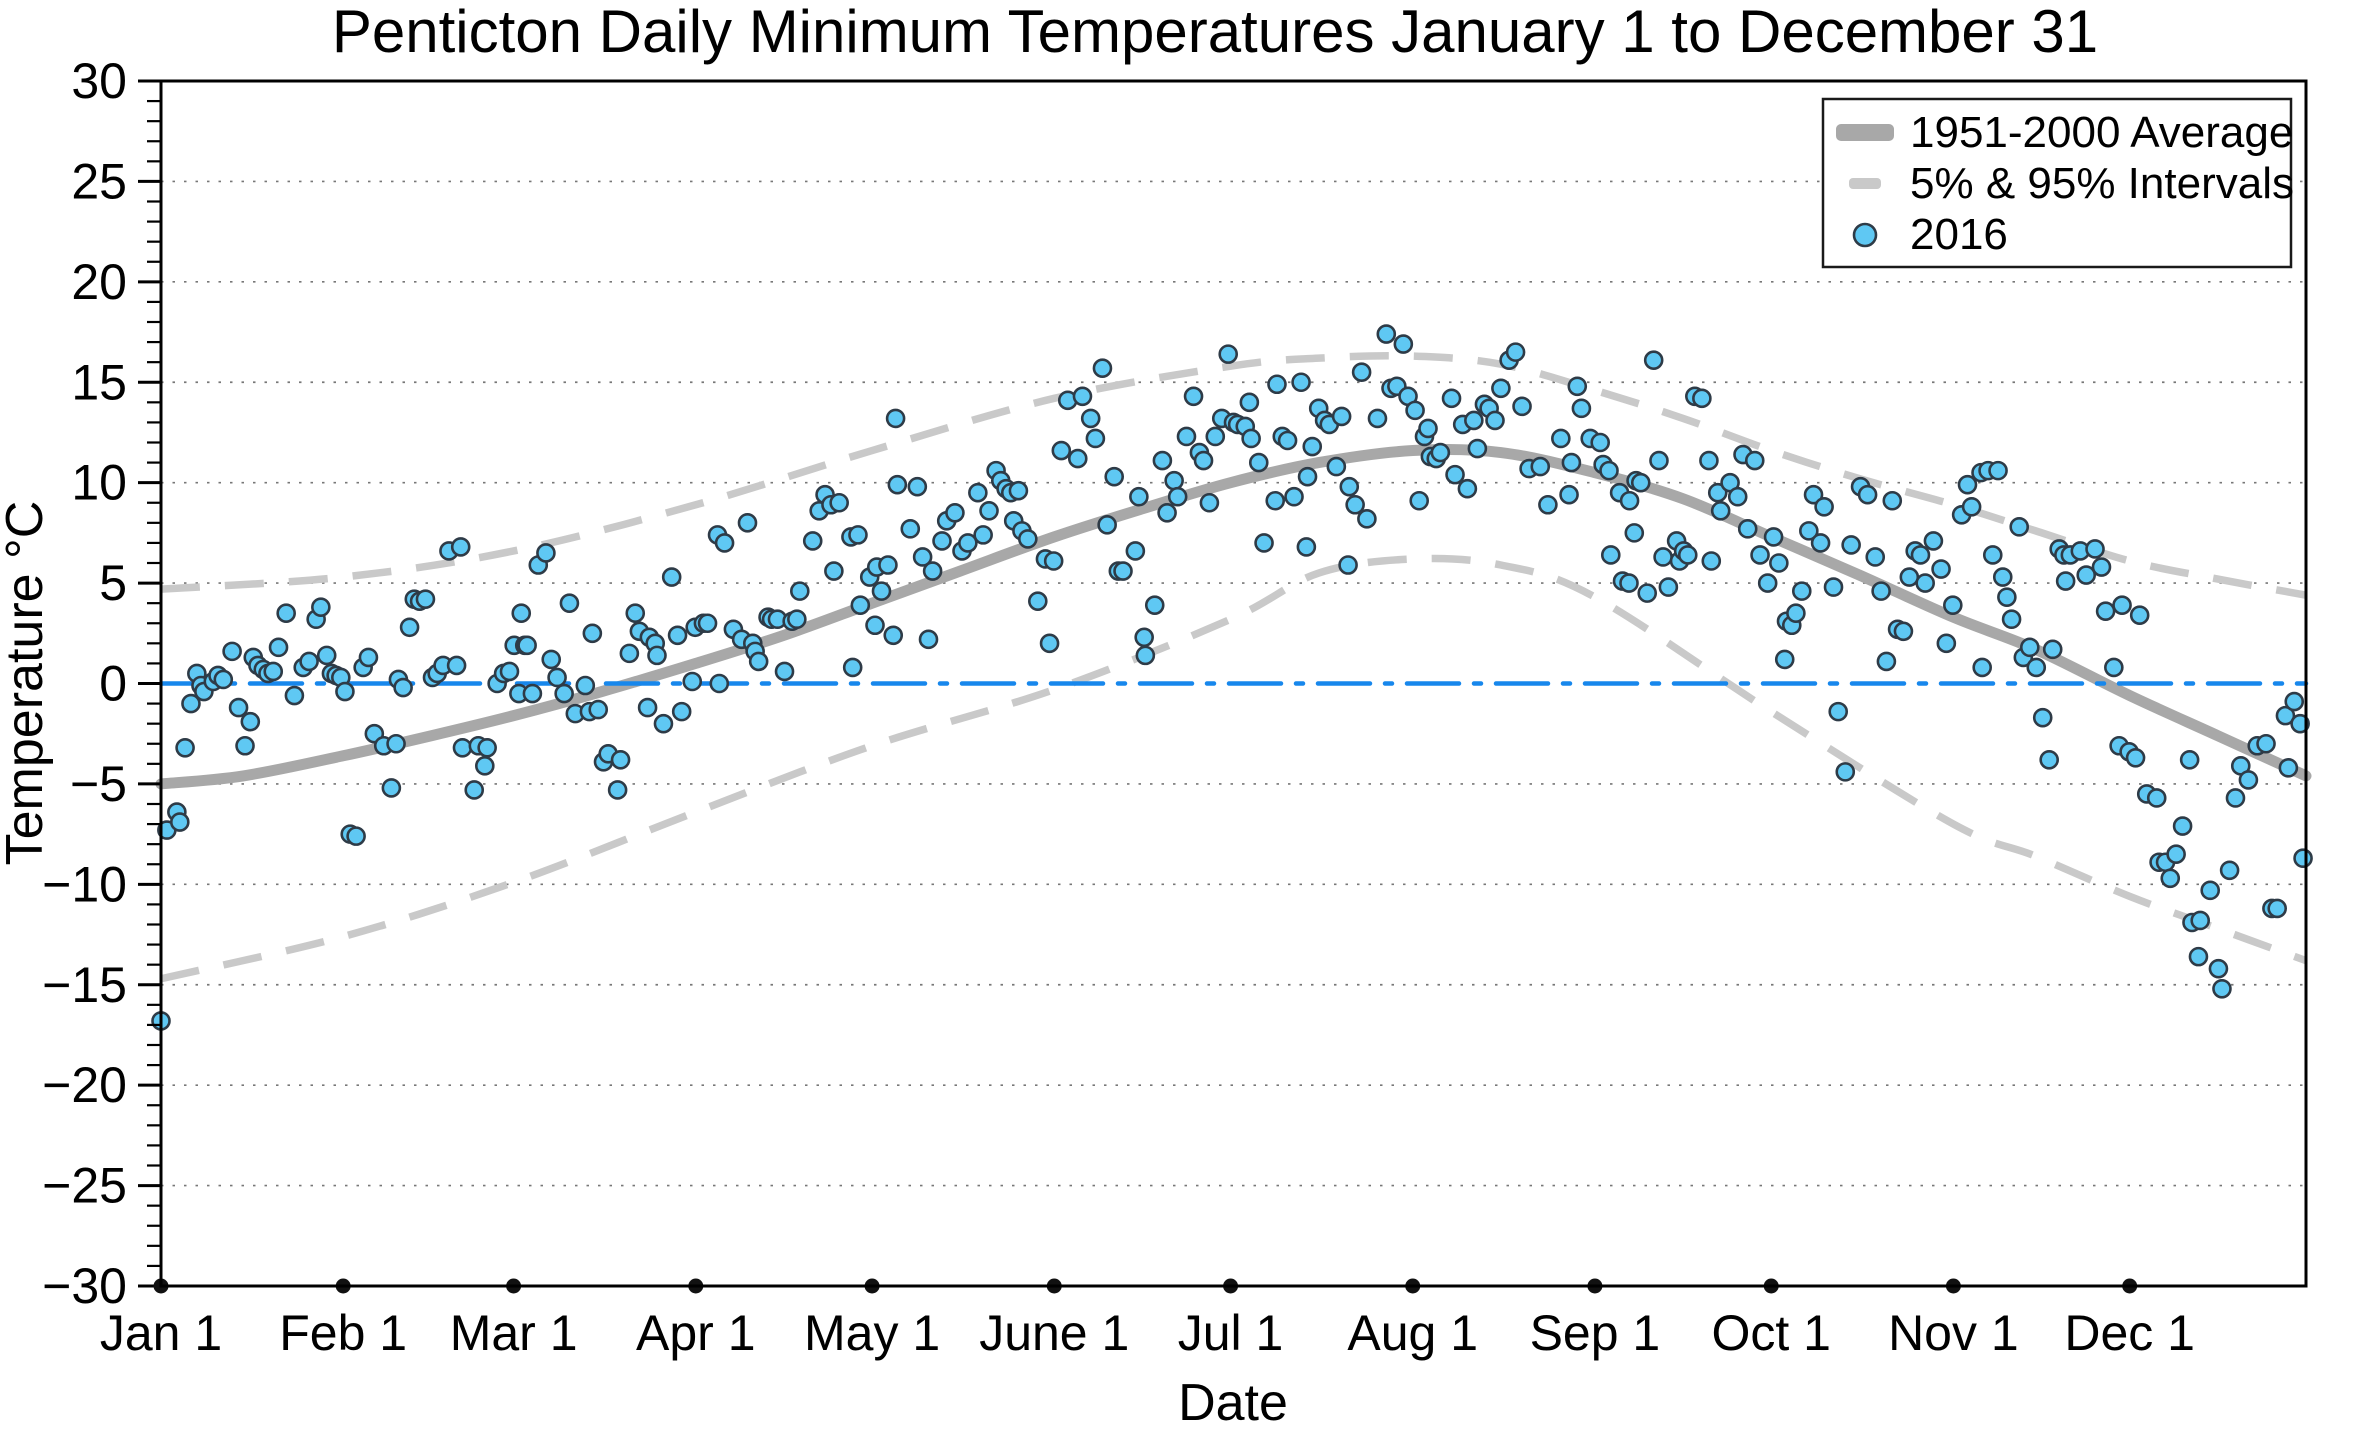  What do you see at coordinates (1959, 234) in the screenshot?
I see `legend-item-2016: 2016` at bounding box center [1959, 234].